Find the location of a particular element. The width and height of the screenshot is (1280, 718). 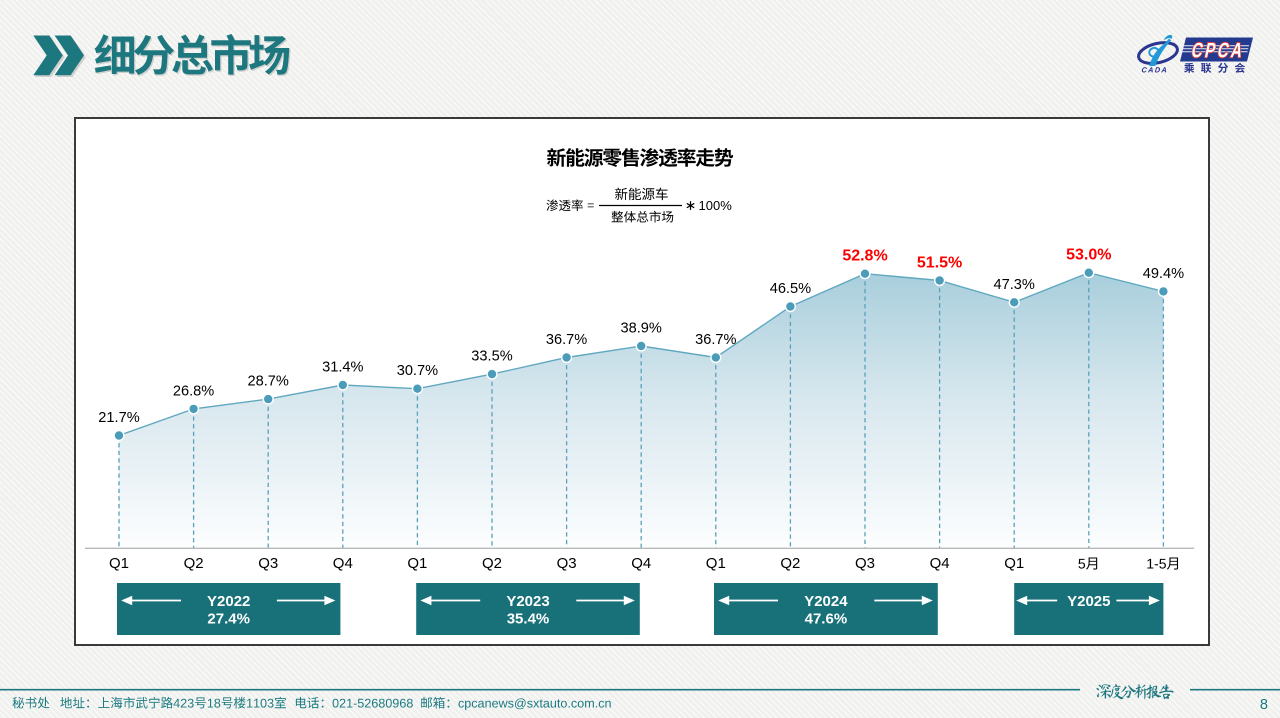

svg-text: 8 is located at coordinates (1264, 705).